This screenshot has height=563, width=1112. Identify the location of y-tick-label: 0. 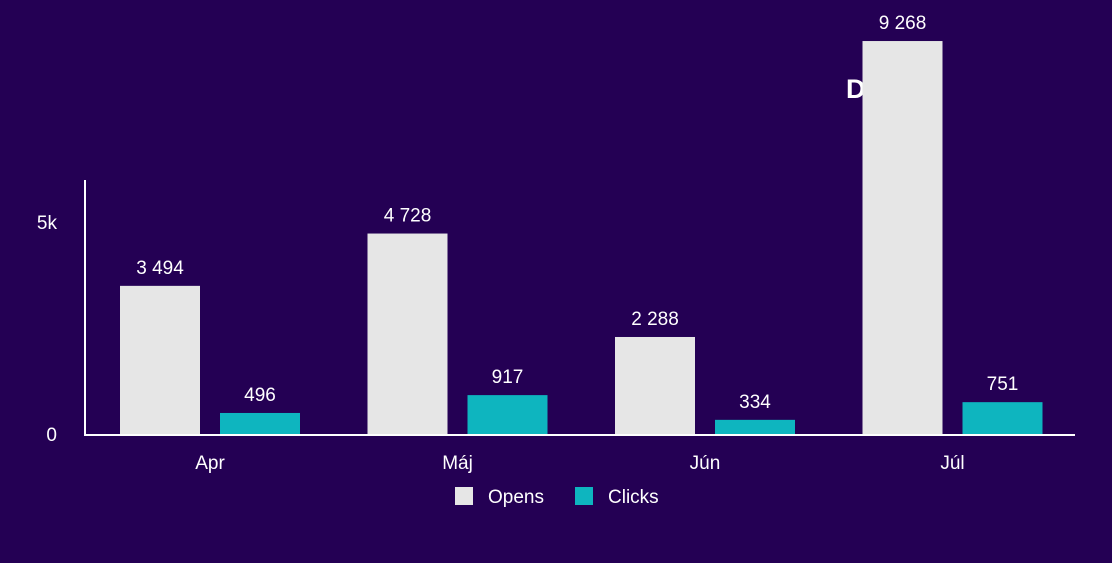
(51, 435).